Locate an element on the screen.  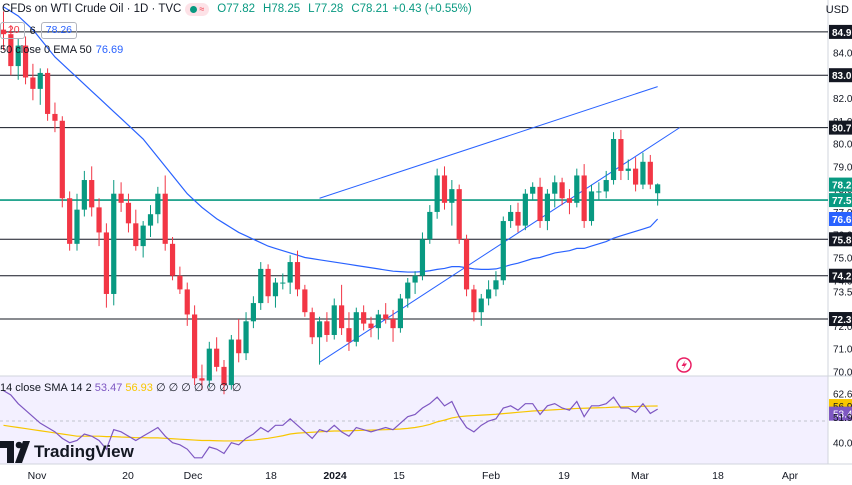
rsi-tick-label: 40.0 is located at coordinates (842, 444).